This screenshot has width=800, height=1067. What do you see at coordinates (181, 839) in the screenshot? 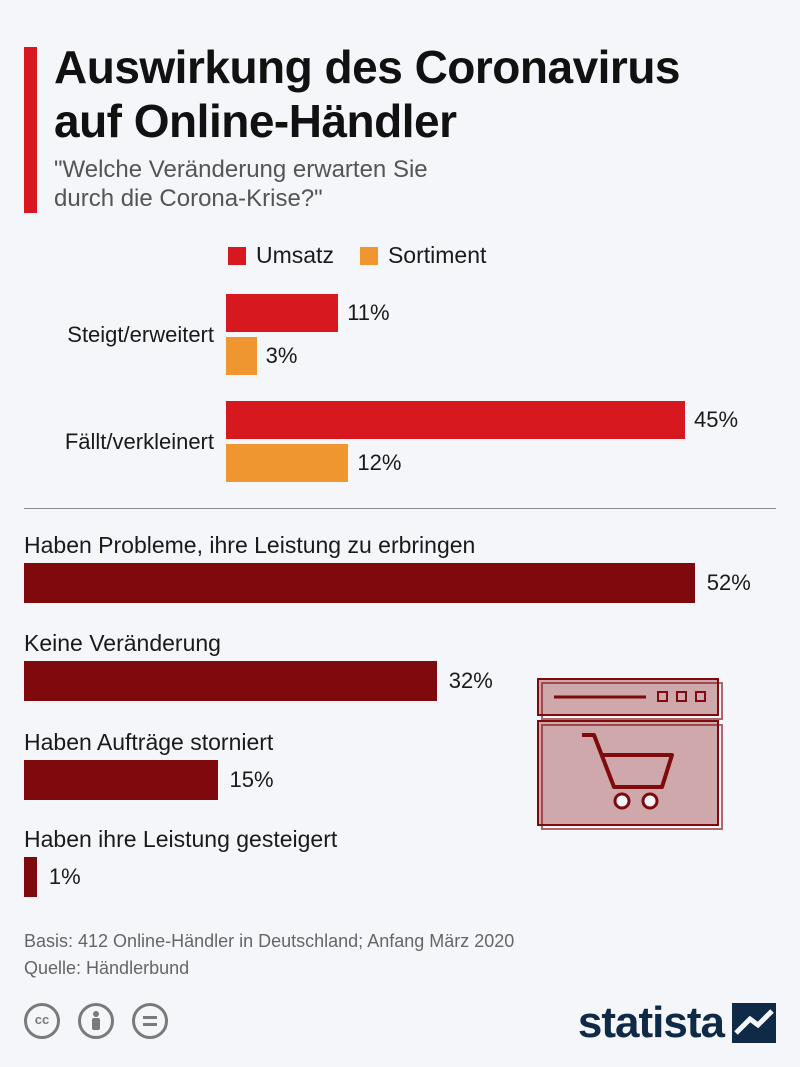
I see `category-label: Haben ihre Leistung gesteigert` at bounding box center [181, 839].